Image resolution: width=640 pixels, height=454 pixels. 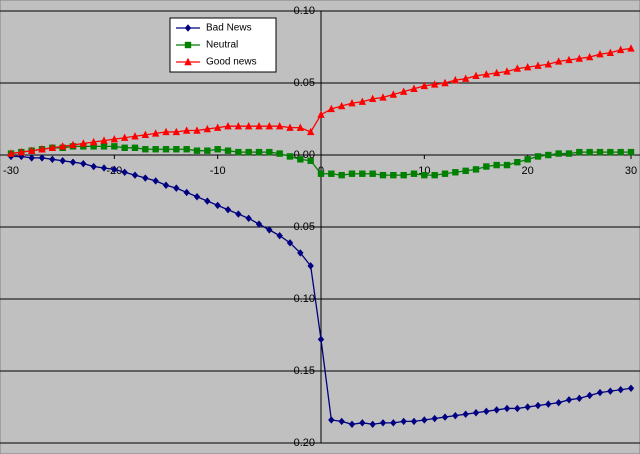 What do you see at coordinates (304, 83) in the screenshot?
I see `y-tick-label: 0.05` at bounding box center [304, 83].